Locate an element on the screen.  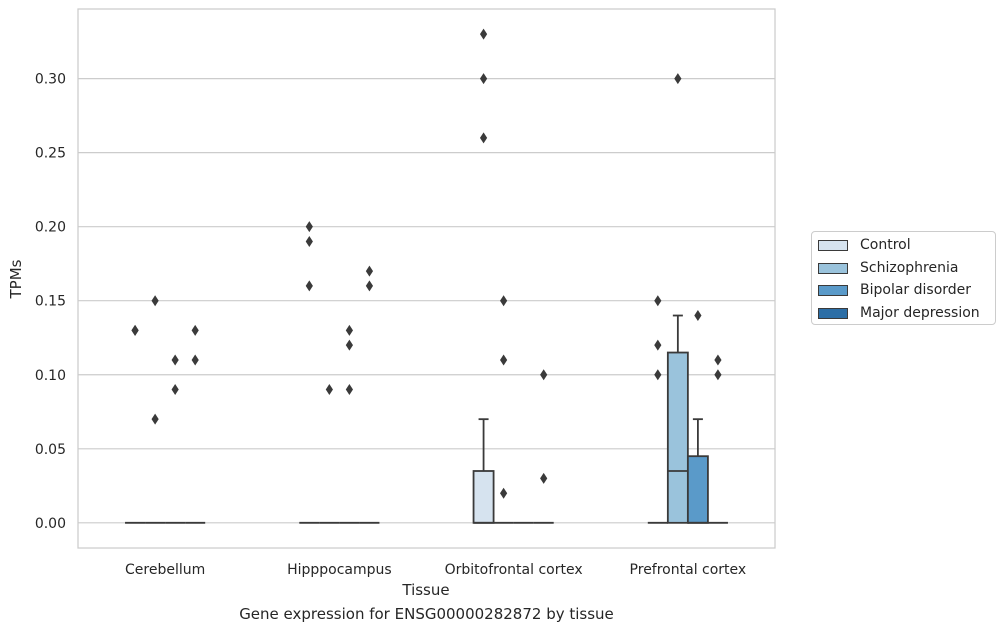
y-tick-label: 0.20 is located at coordinates (50, 228).